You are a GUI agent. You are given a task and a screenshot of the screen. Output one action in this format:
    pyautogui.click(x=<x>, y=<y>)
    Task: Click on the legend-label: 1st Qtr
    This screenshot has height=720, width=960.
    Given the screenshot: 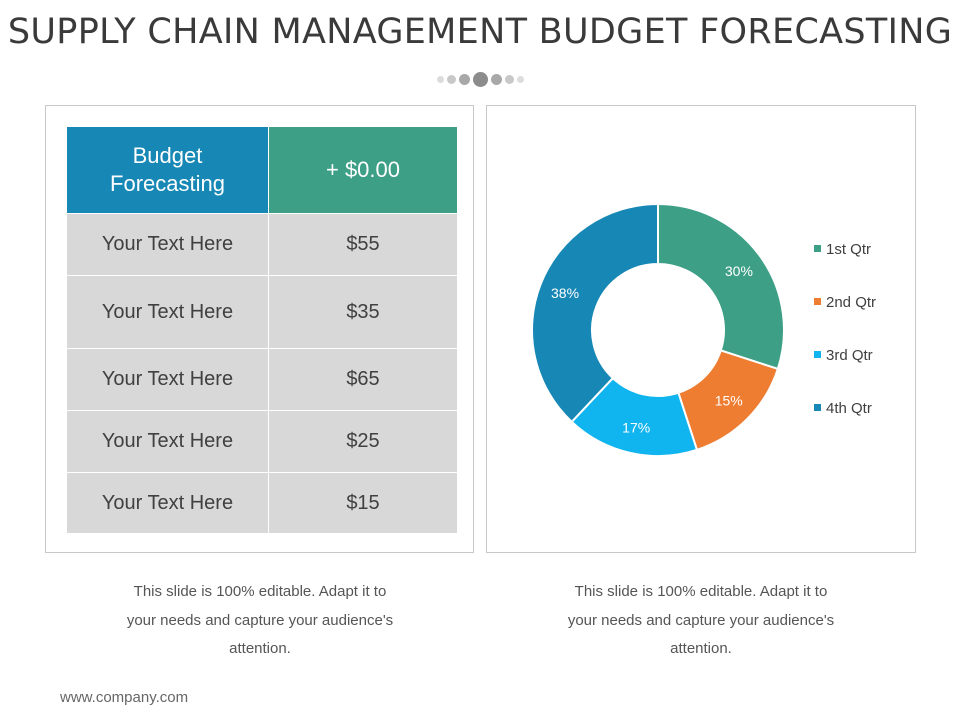 What is the action you would take?
    pyautogui.click(x=848, y=249)
    